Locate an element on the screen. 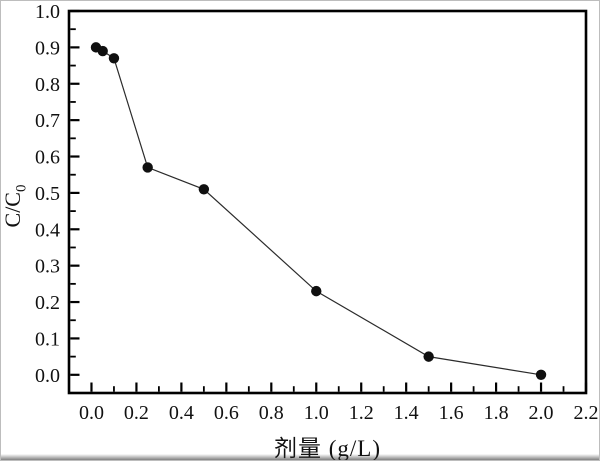 This screenshot has width=600, height=461. x-tick-label: 1.2 is located at coordinates (361, 413).